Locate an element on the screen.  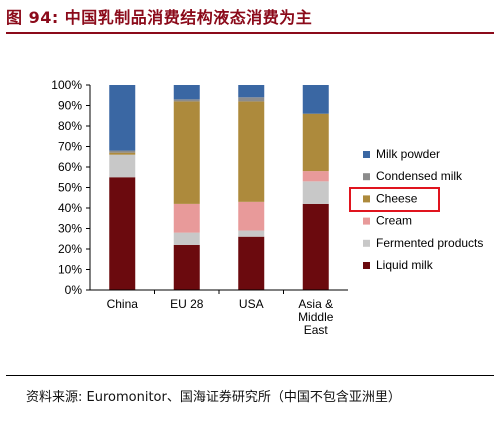
y-tick-label: 30% is located at coordinates (70, 229).